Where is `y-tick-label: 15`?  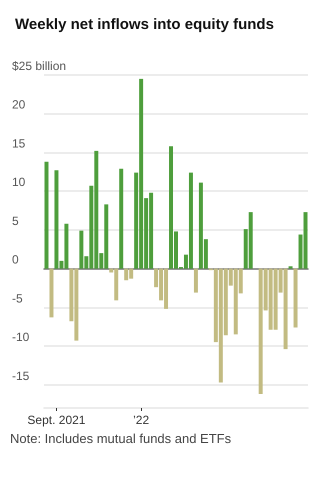
y-tick-label: 15 is located at coordinates (19, 143).